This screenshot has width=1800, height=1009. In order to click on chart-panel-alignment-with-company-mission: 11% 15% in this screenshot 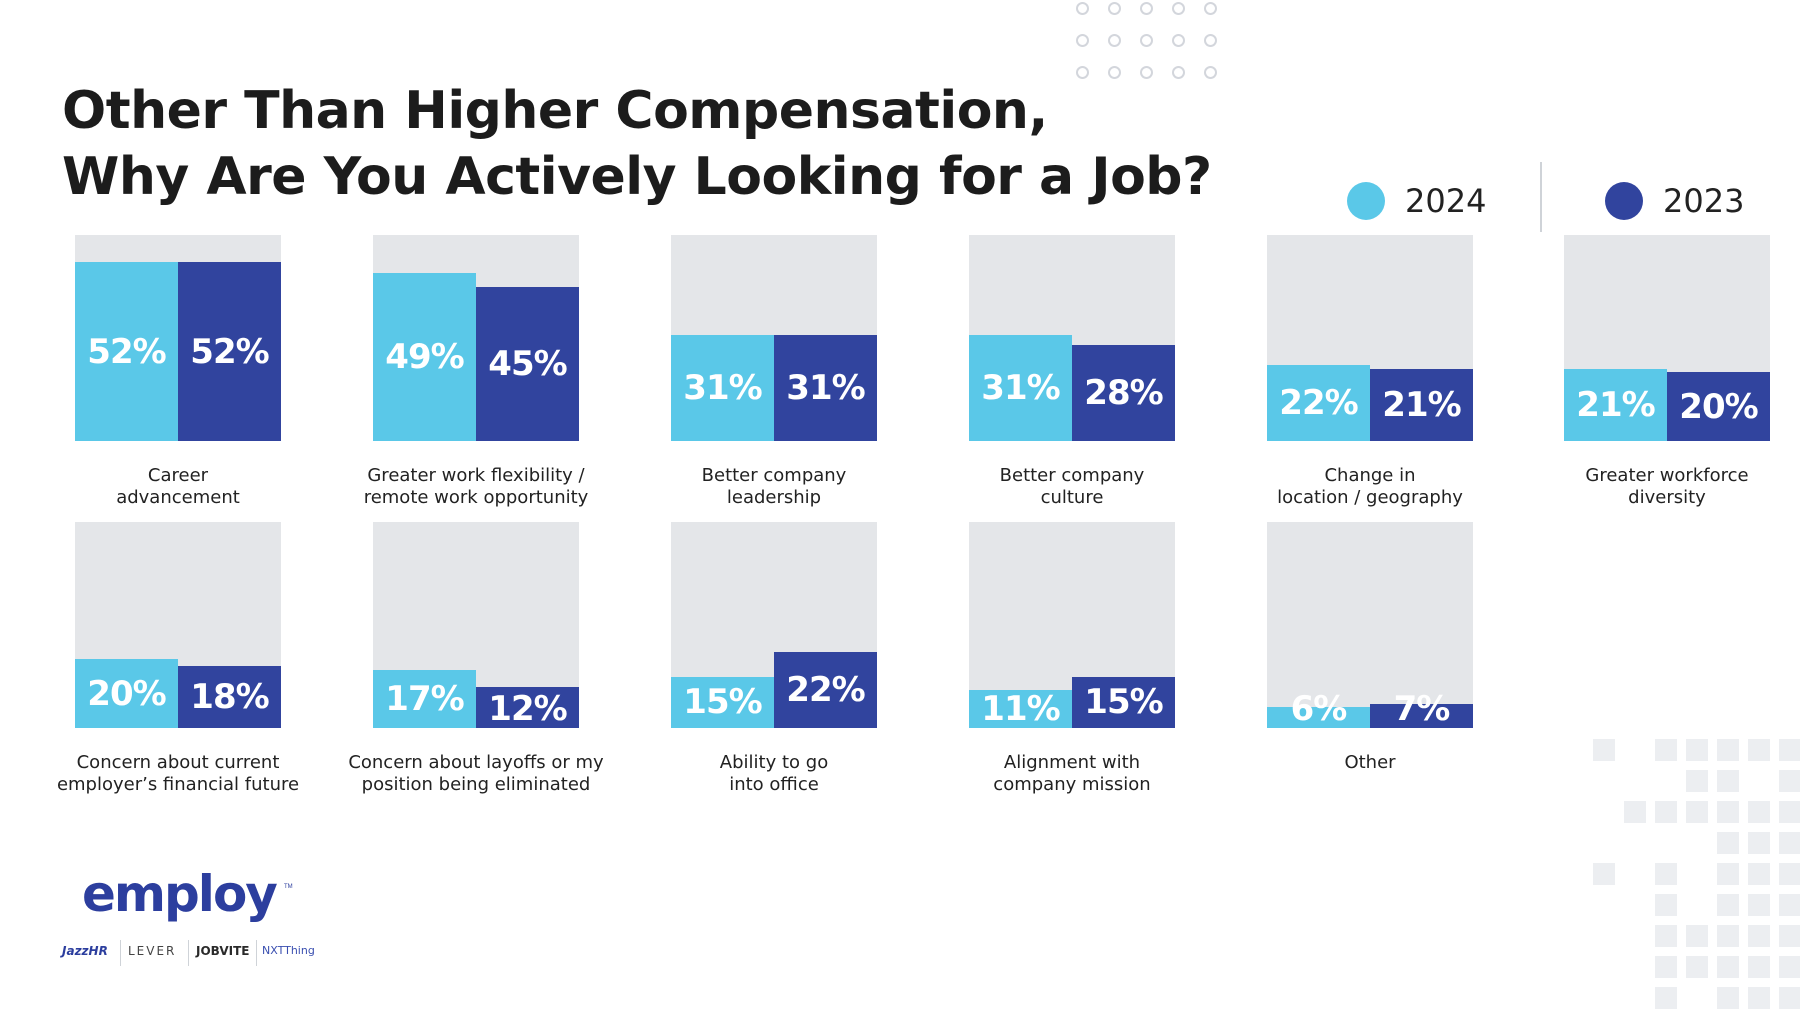, I will do `click(1072, 625)`.